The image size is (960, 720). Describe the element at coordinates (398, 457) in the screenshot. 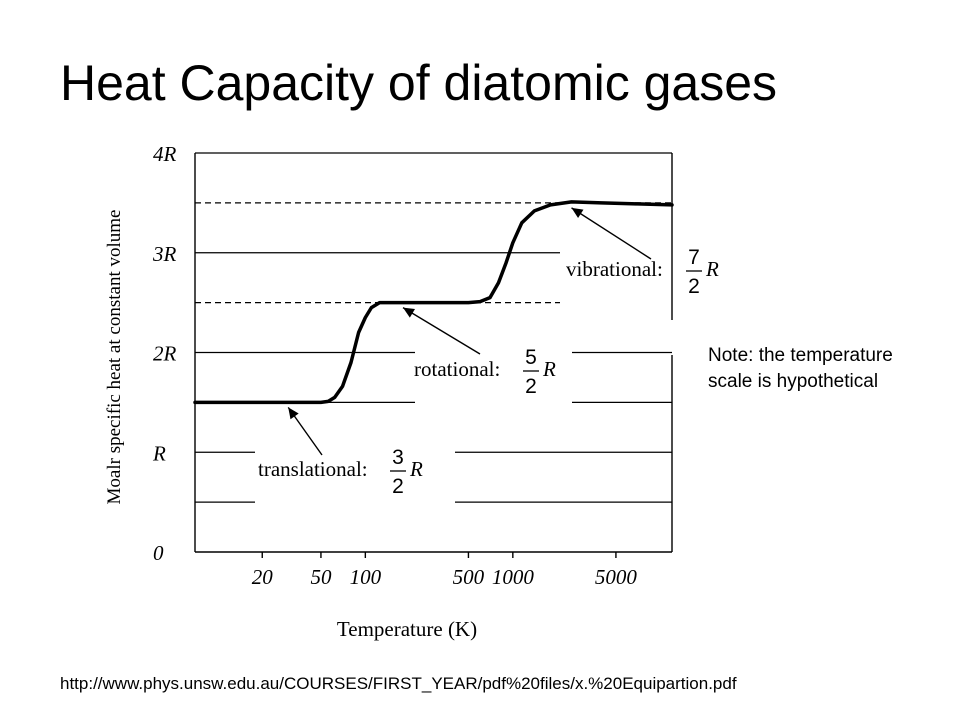

I see `annotation-fraction-numerator: 3` at that location.